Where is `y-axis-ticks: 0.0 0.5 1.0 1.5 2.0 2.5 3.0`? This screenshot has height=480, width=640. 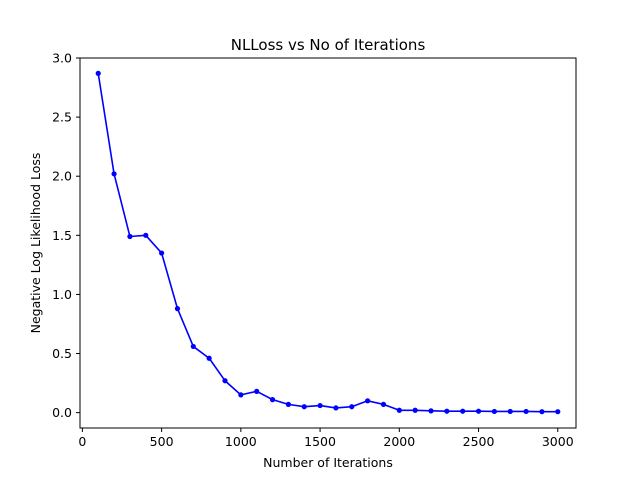
y-axis-ticks: 0.0 0.5 1.0 1.5 2.0 2.5 3.0 is located at coordinates (66, 235).